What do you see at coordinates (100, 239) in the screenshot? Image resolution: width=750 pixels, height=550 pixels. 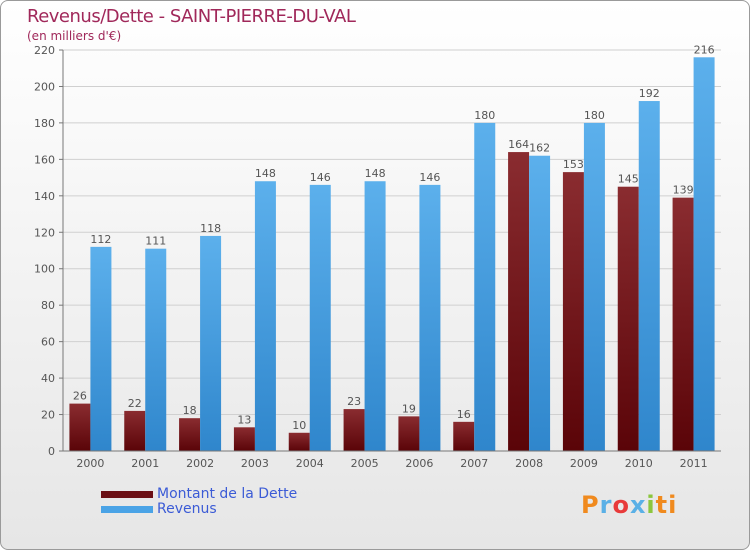 I see `data-label: 112` at bounding box center [100, 239].